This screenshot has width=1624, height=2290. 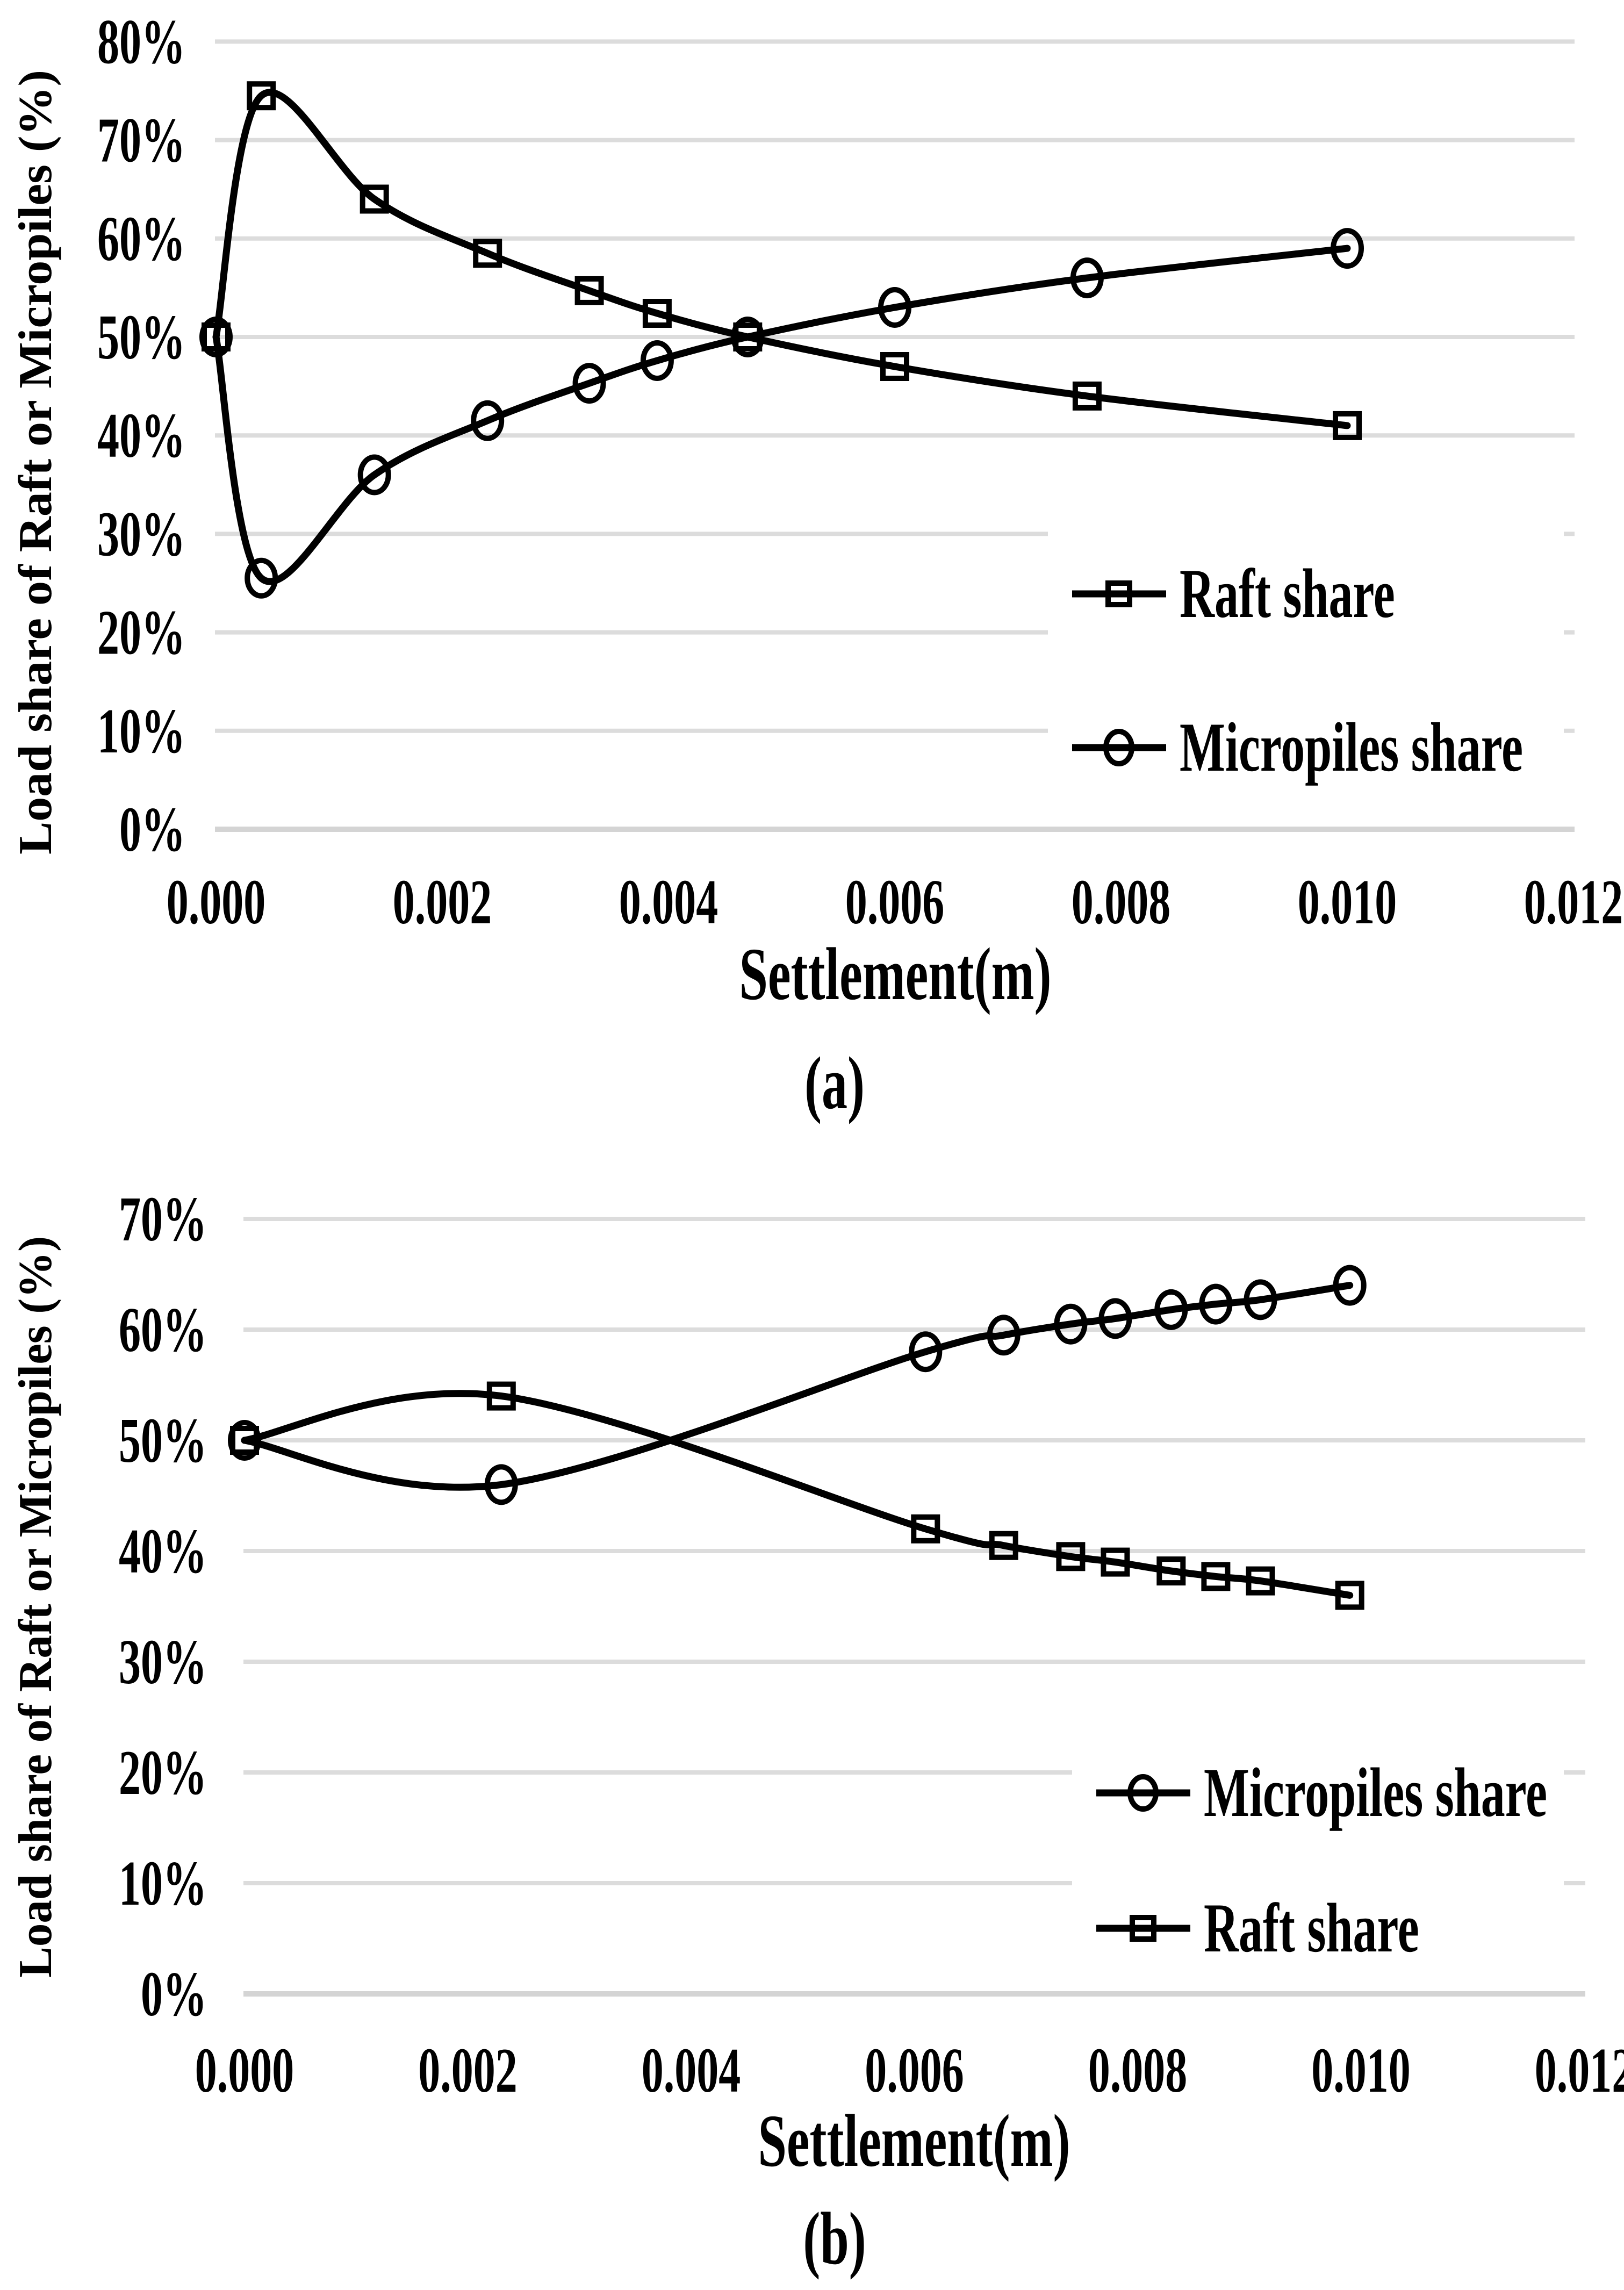 I want to click on chart-b-x-axis-title: Settlement(m), so click(x=914, y=2140).